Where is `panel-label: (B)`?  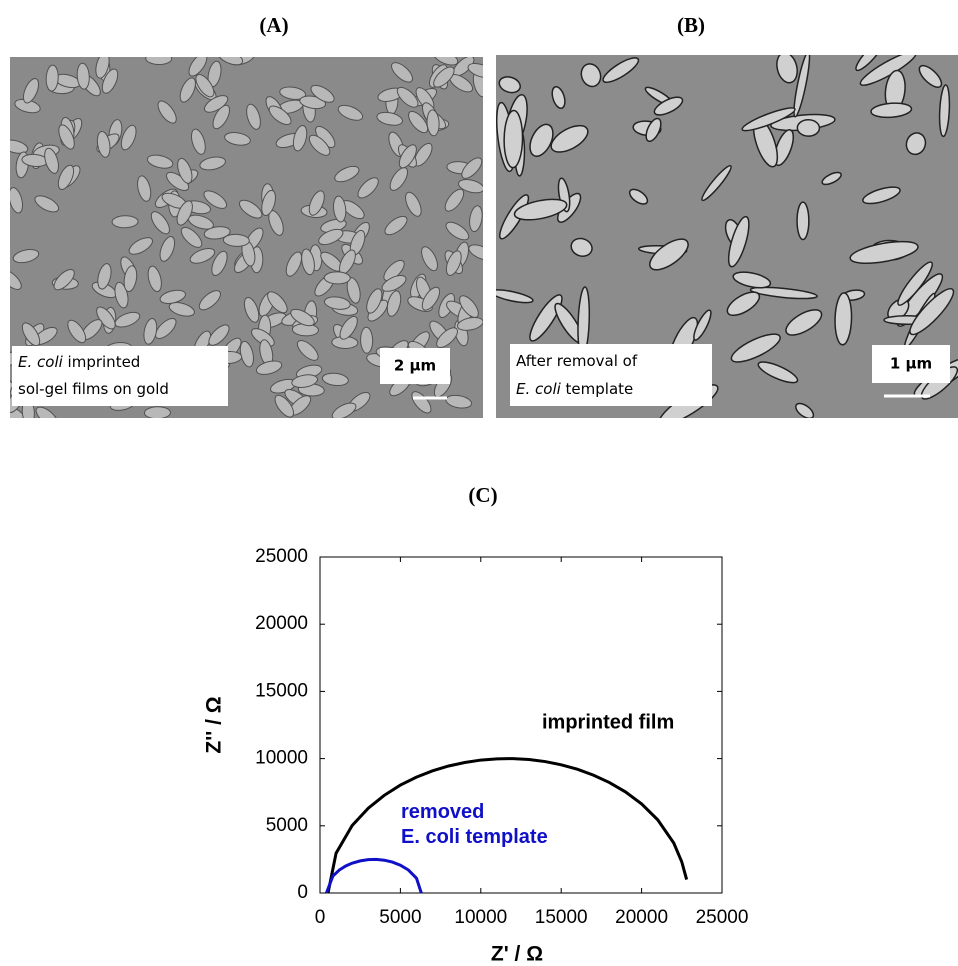 panel-label: (B) is located at coordinates (691, 25).